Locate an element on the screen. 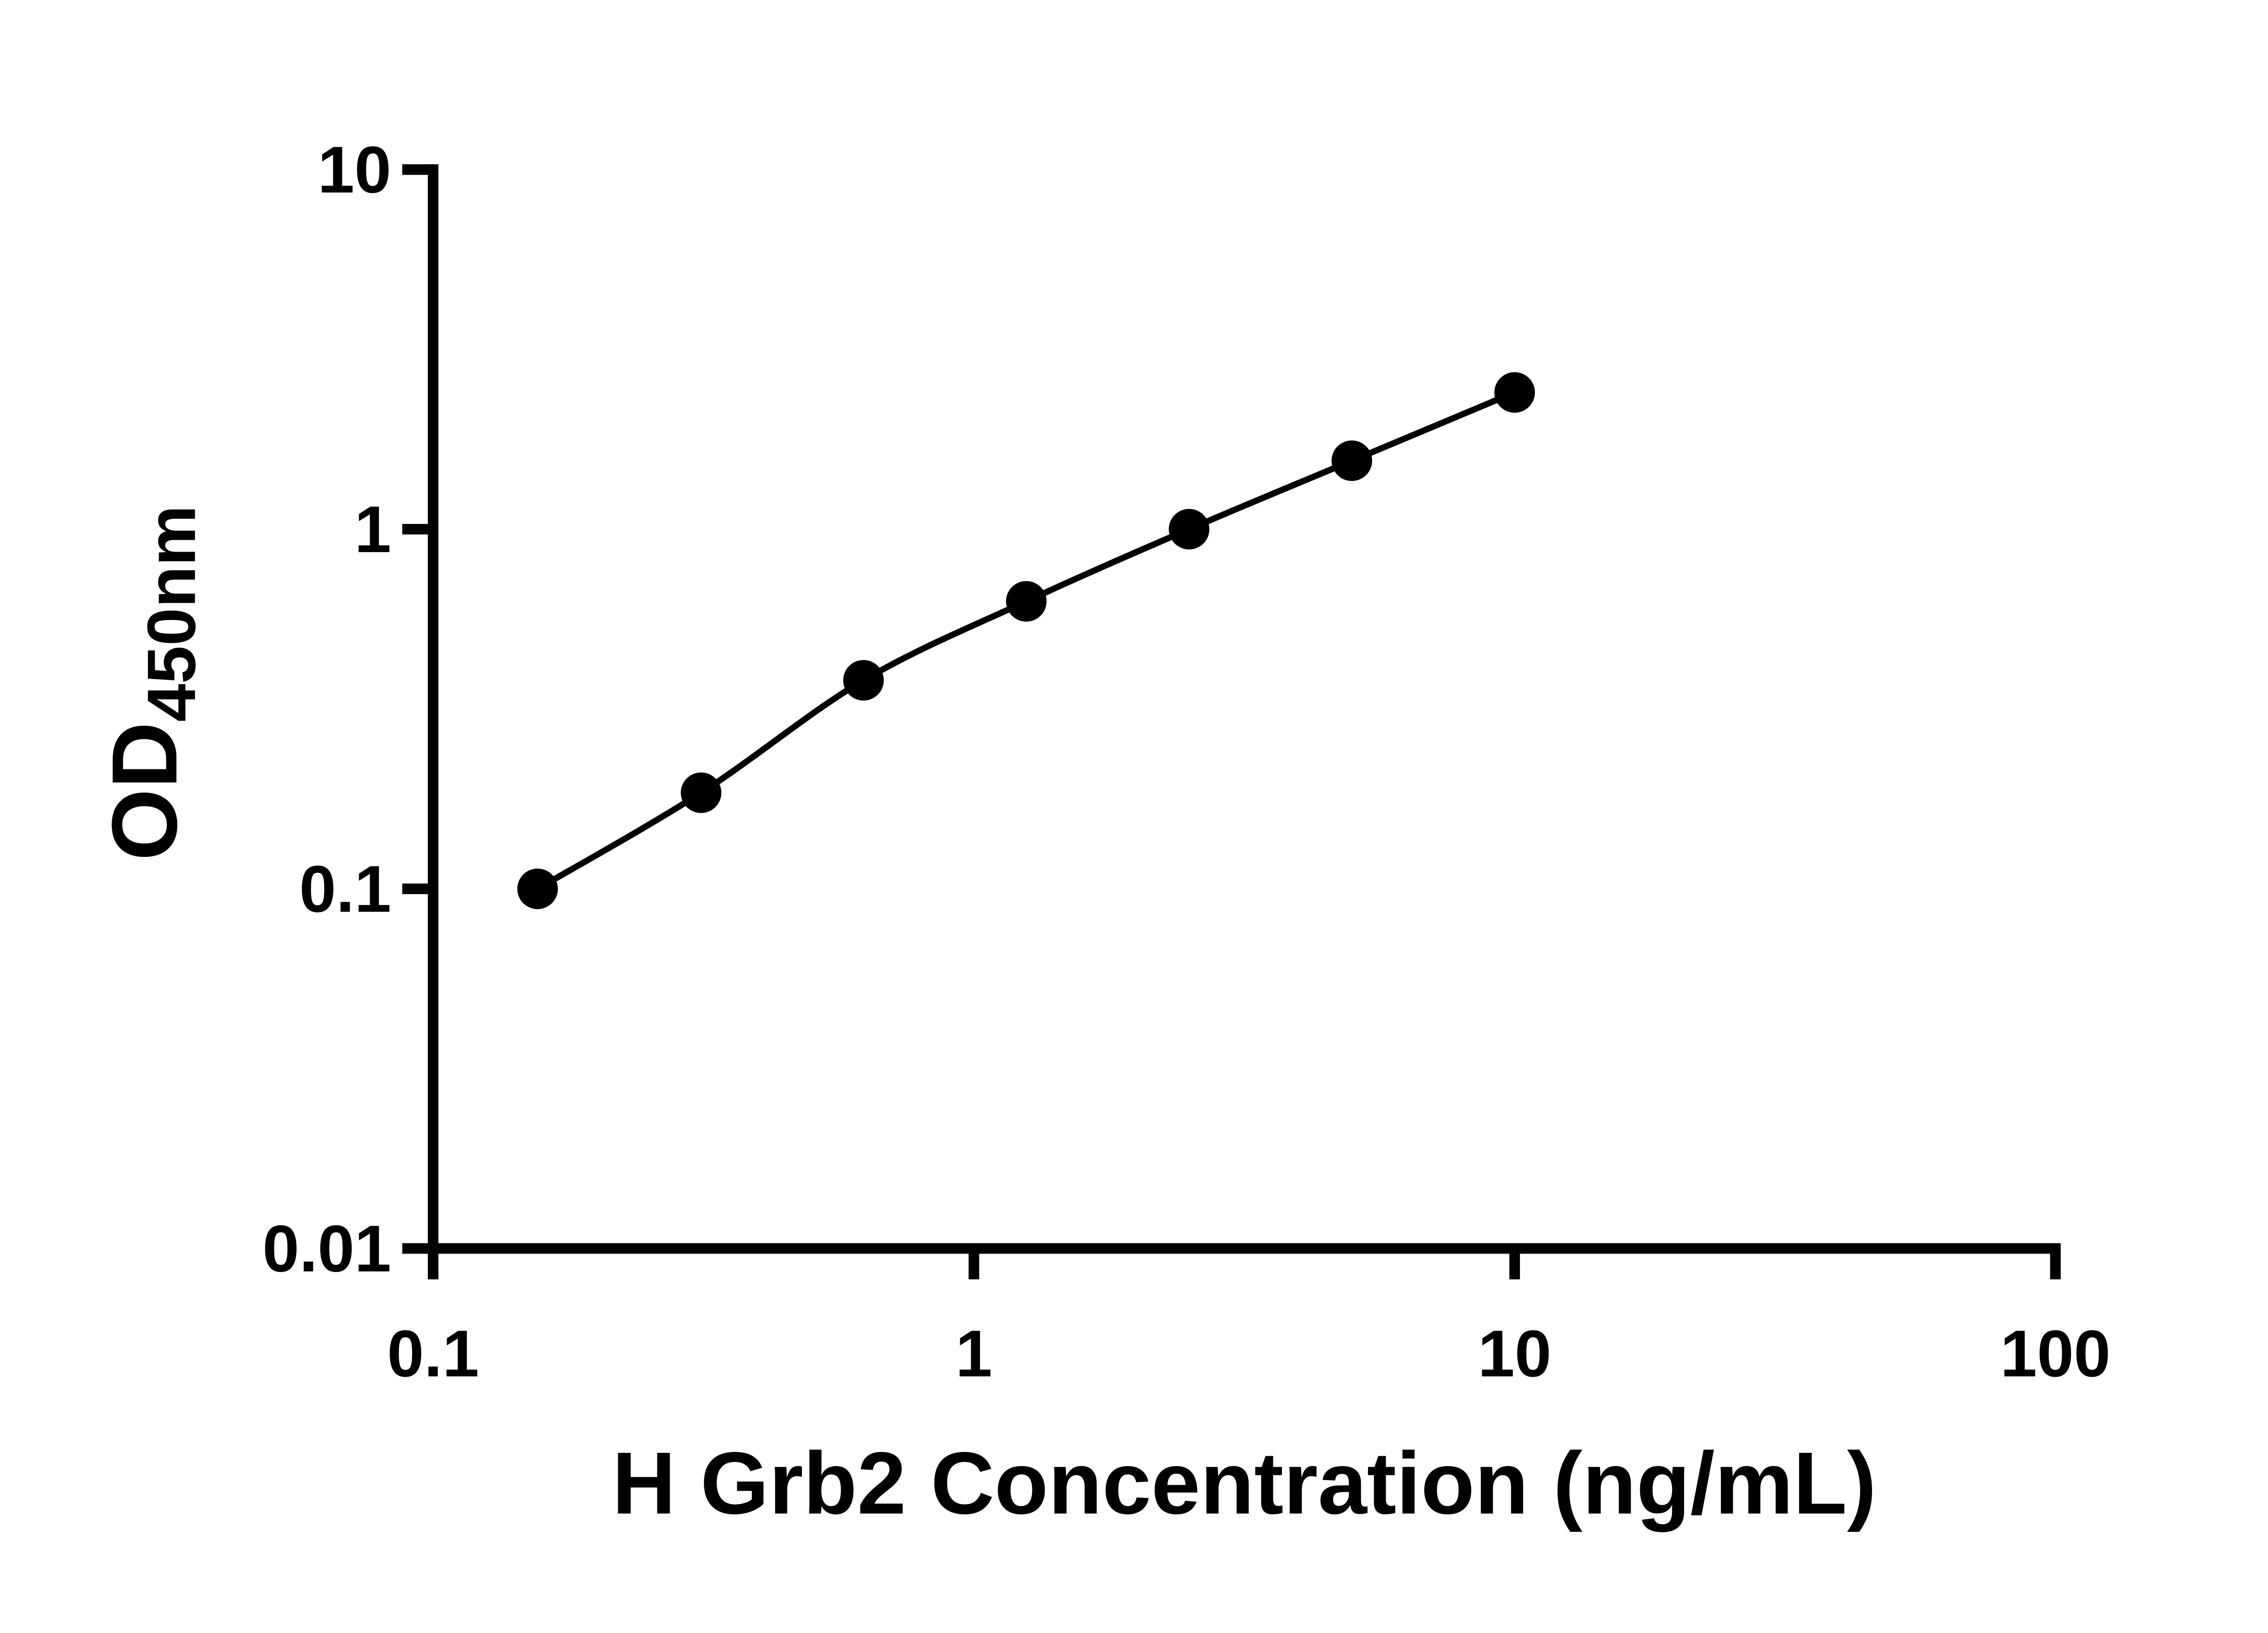 Image resolution: width=2268 pixels, height=1633 pixels. y-axis-title: OD450nm is located at coordinates (151, 683).